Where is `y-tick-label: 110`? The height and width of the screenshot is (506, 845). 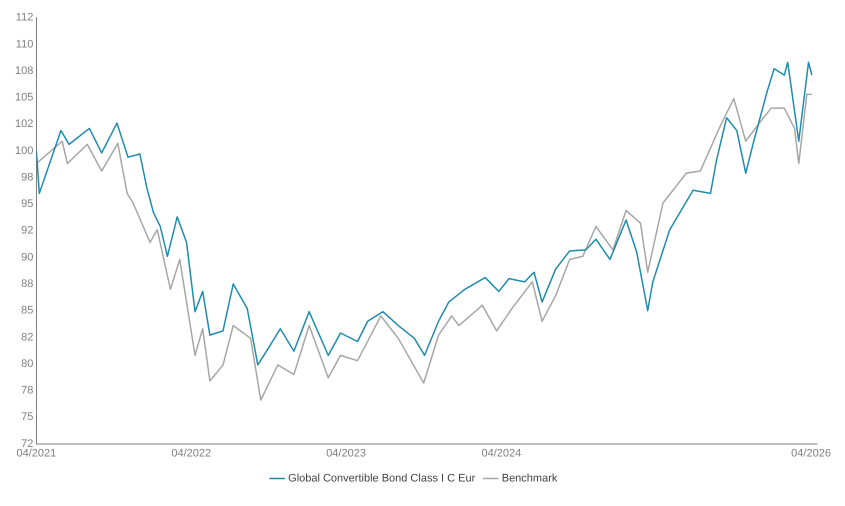 y-tick-label: 110 is located at coordinates (25, 44).